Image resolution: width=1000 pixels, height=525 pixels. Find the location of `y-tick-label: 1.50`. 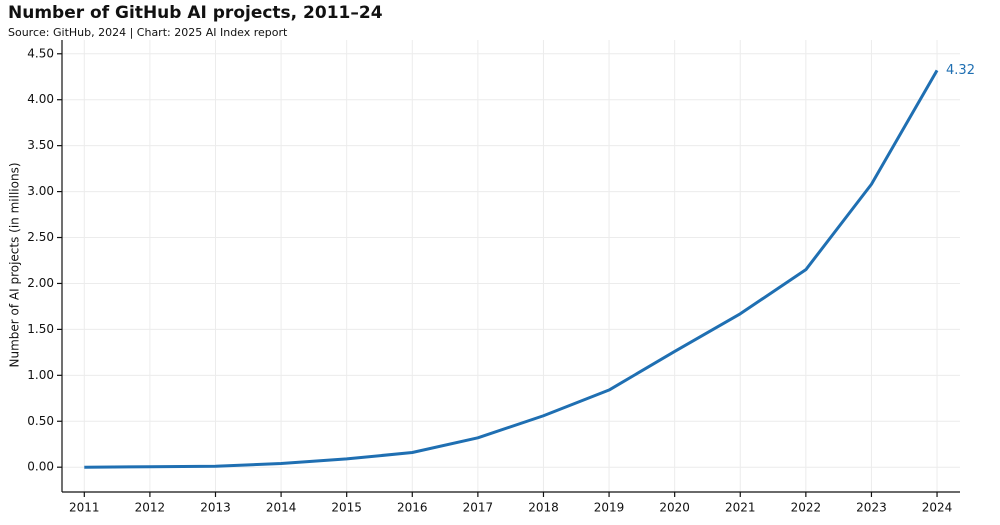

y-tick-label: 1.50 is located at coordinates (40, 329).